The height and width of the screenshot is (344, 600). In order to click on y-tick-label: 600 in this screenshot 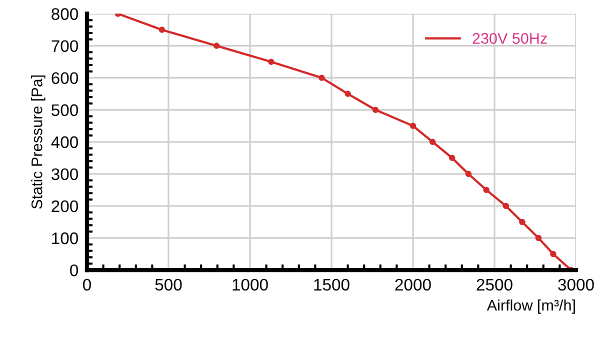, I will do `click(65, 78)`.